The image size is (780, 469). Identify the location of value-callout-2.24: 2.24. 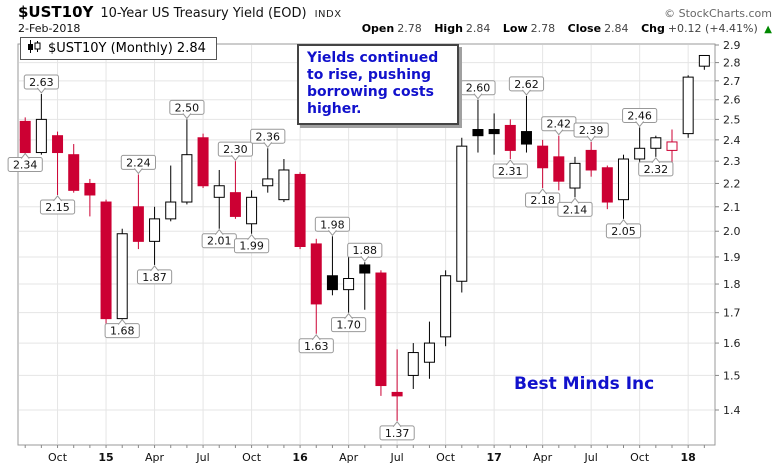
(138, 164).